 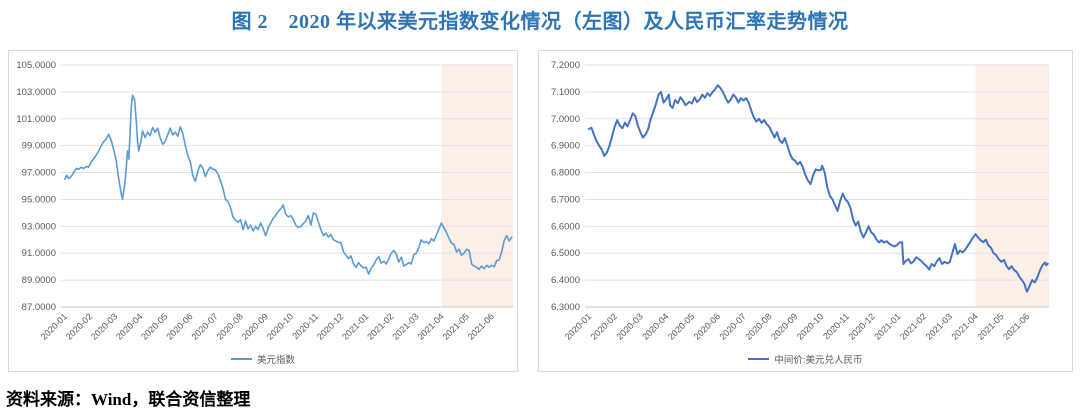 What do you see at coordinates (39, 173) in the screenshot?
I see `svg-text: 97.0000` at bounding box center [39, 173].